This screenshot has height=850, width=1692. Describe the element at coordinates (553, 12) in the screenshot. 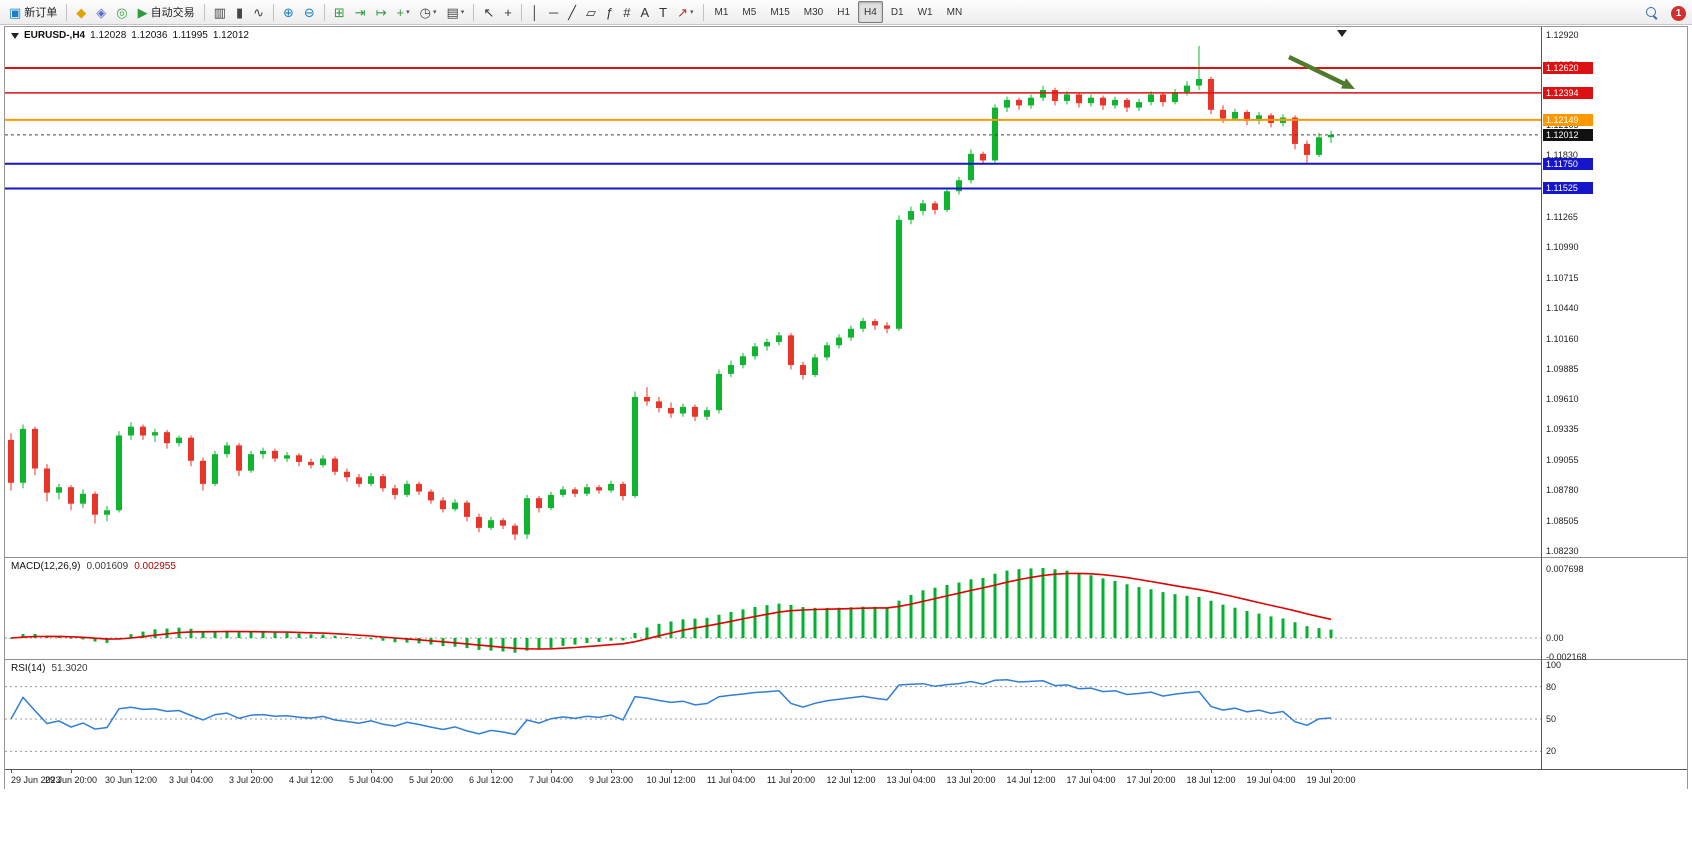

I see `horizontal-line-button: ─` at that location.